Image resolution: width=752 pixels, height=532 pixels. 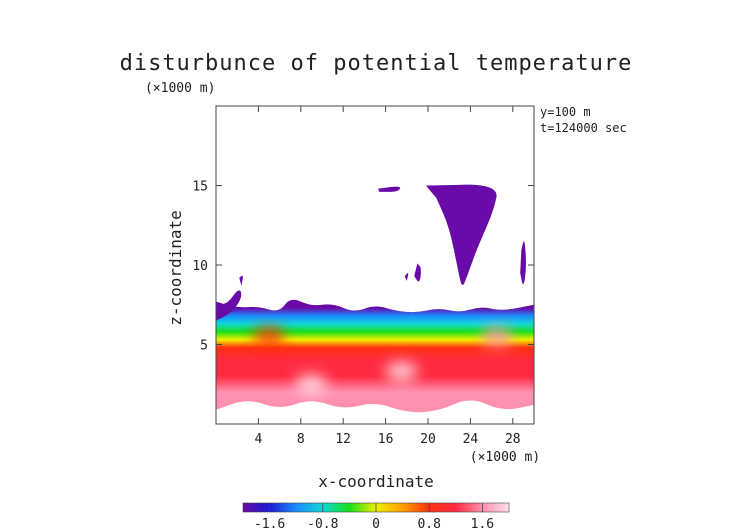 What do you see at coordinates (301, 439) in the screenshot?
I see `x-tick-label: 8` at bounding box center [301, 439].